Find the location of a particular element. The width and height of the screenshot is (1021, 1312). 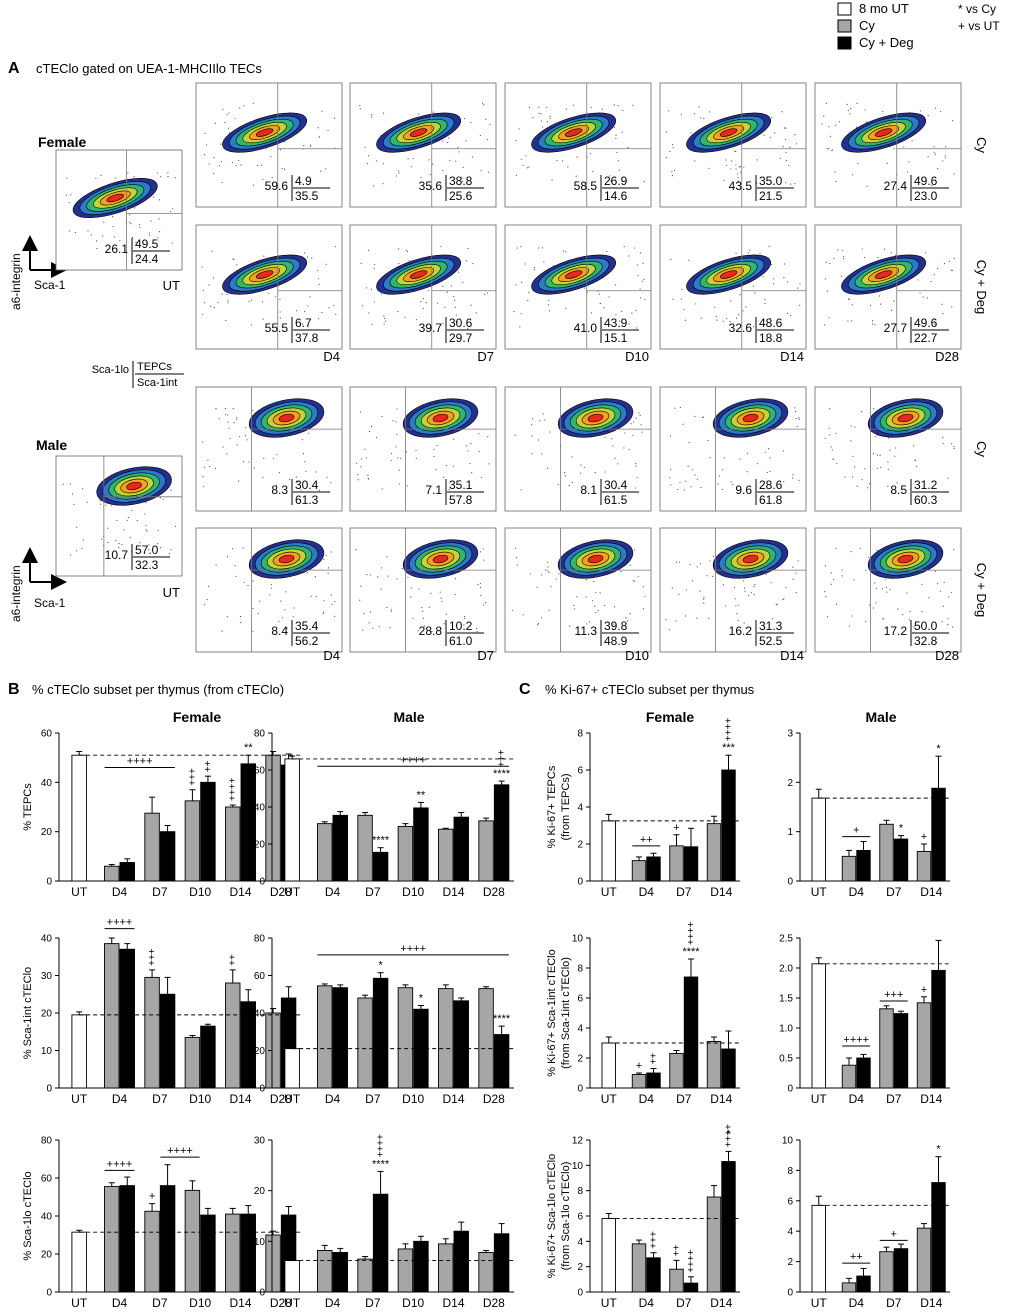

x-tick-label: UT is located at coordinates (609, 892).